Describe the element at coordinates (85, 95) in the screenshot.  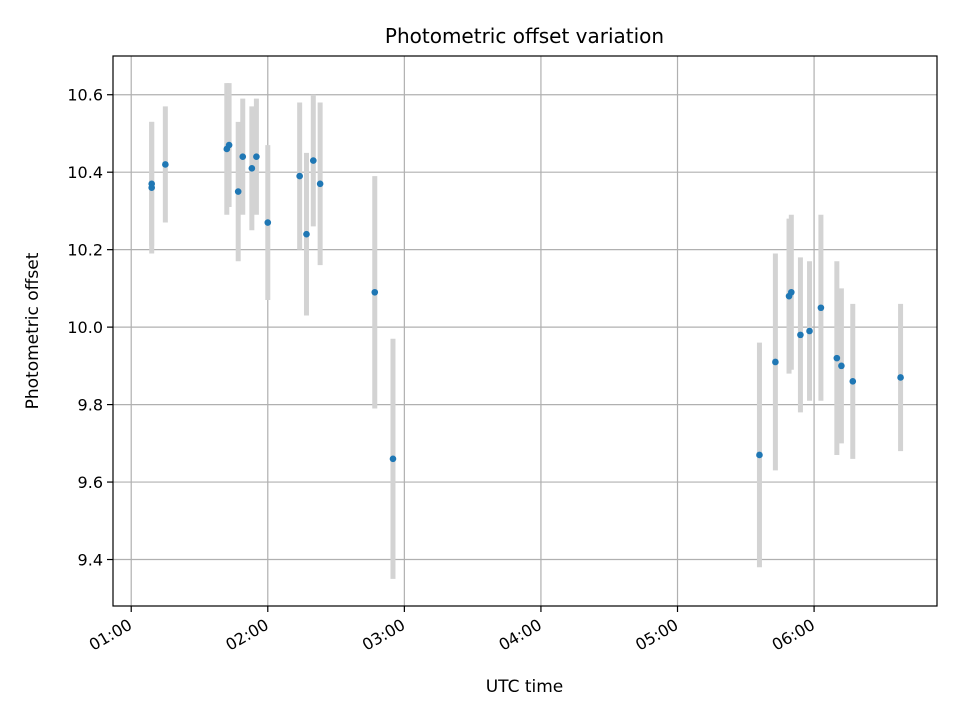
I see `y-tick-label: 10.6` at that location.